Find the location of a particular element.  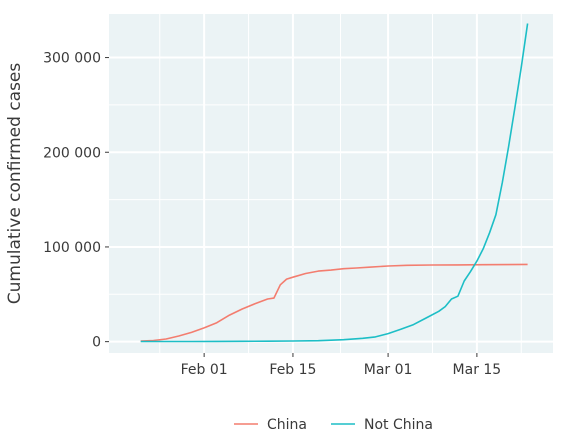

y-tick-label: 200 000 is located at coordinates (72, 153).